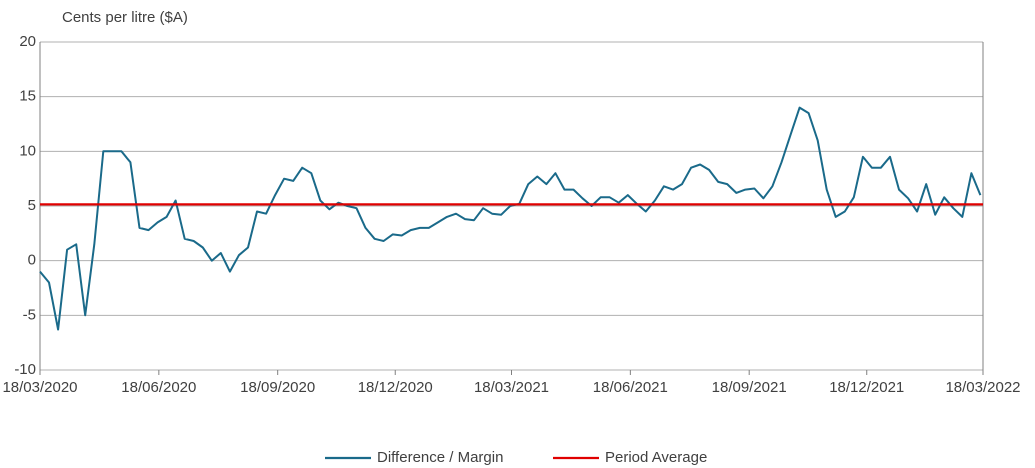  Describe the element at coordinates (511, 387) in the screenshot. I see `x-tick-label: 18/03/2021` at that location.